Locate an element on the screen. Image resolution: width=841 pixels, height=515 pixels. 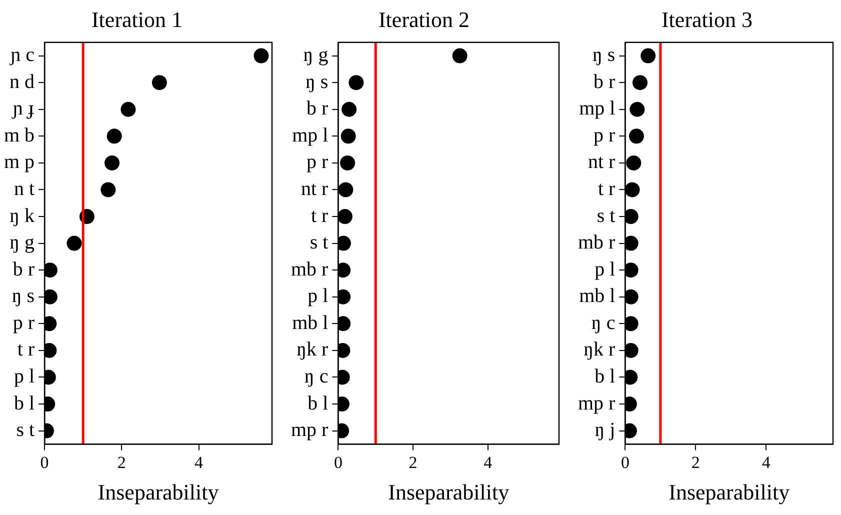
y-tick-label: n d is located at coordinates (22, 81).